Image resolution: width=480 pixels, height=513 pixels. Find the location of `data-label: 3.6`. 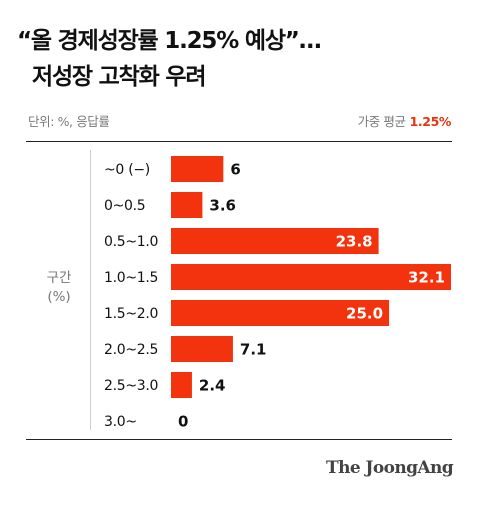

data-label: 3.6 is located at coordinates (222, 206).